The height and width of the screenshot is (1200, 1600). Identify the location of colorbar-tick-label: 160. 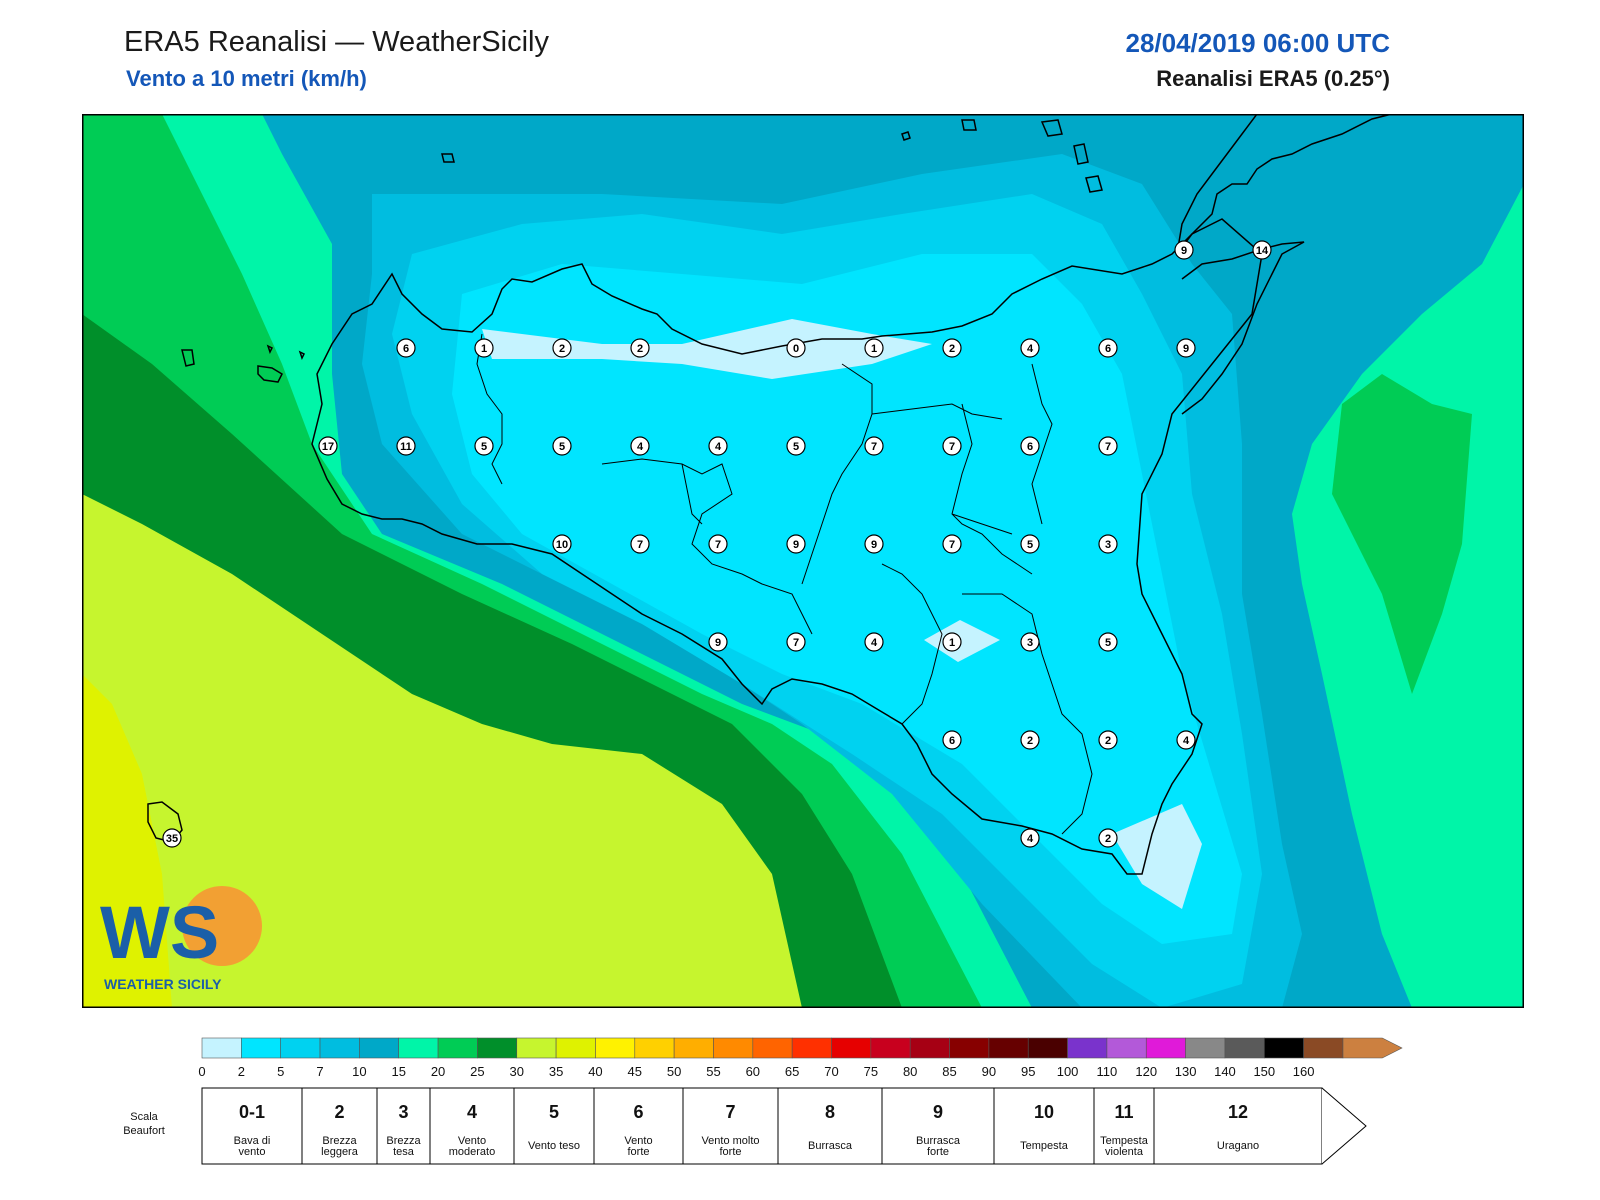
(1304, 1071).